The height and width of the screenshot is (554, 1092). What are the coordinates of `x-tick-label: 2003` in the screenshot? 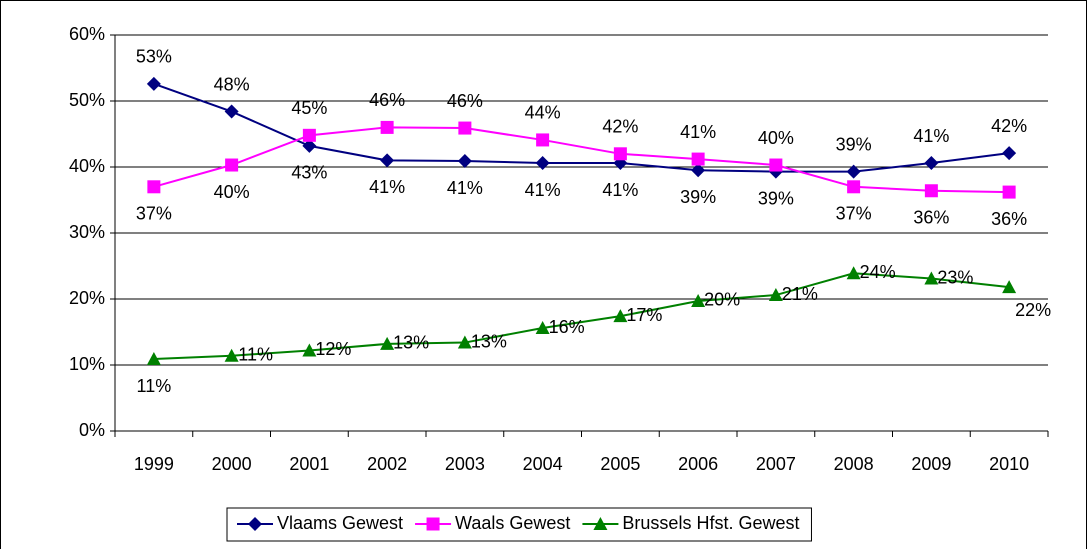 It's located at (465, 464).